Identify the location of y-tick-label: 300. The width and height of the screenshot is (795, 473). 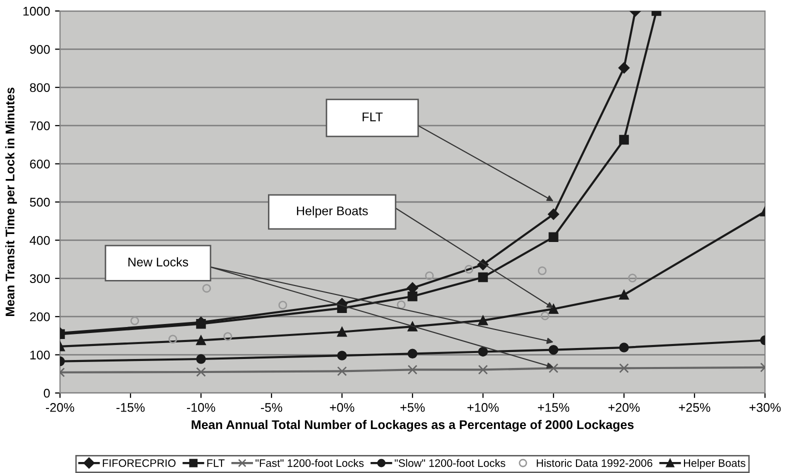
(40, 279).